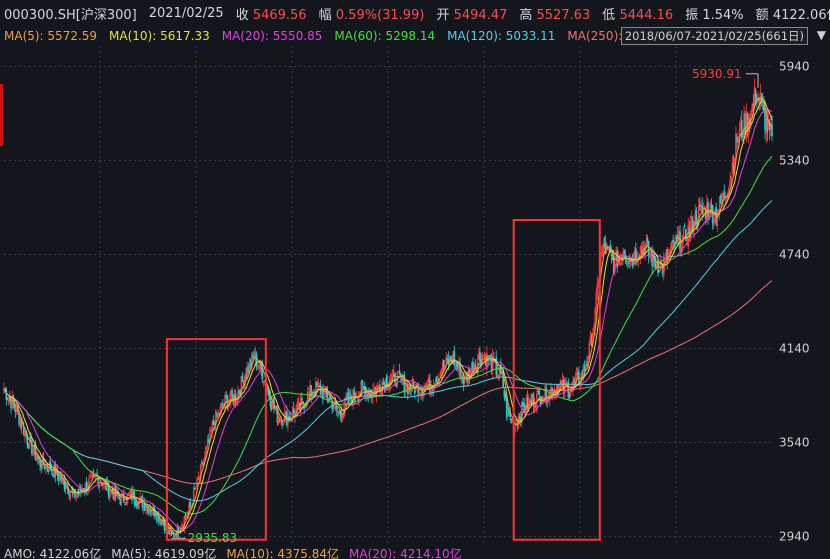  I want to click on ma20-legend: MA(20): 5550.85, so click(272, 36).